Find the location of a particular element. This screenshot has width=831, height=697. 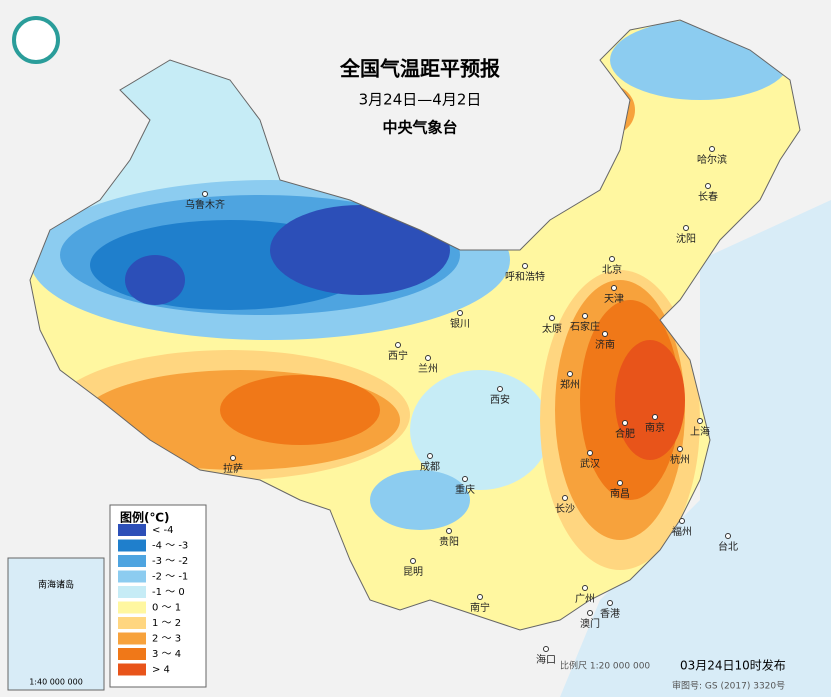

legend-label: -4 ～ -3 is located at coordinates (170, 546).